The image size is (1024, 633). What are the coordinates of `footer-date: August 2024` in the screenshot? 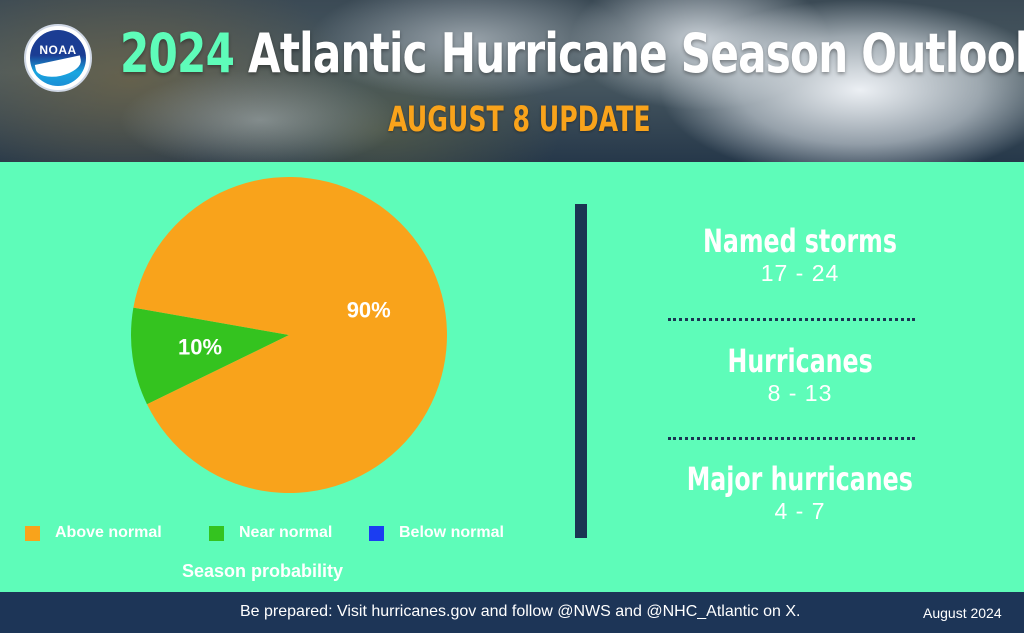 It's located at (962, 613).